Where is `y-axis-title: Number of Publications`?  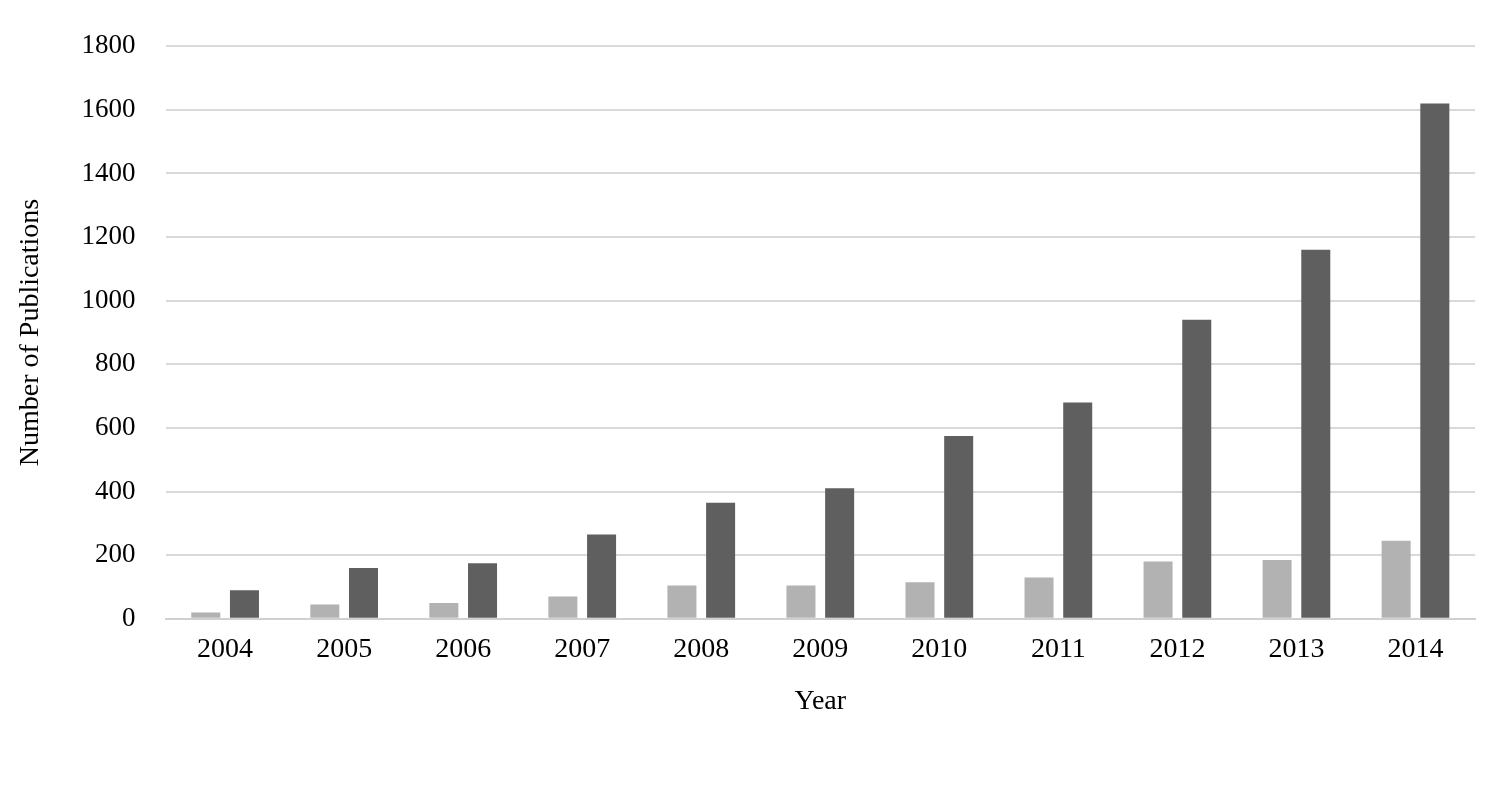 y-axis-title: Number of Publications is located at coordinates (29, 332).